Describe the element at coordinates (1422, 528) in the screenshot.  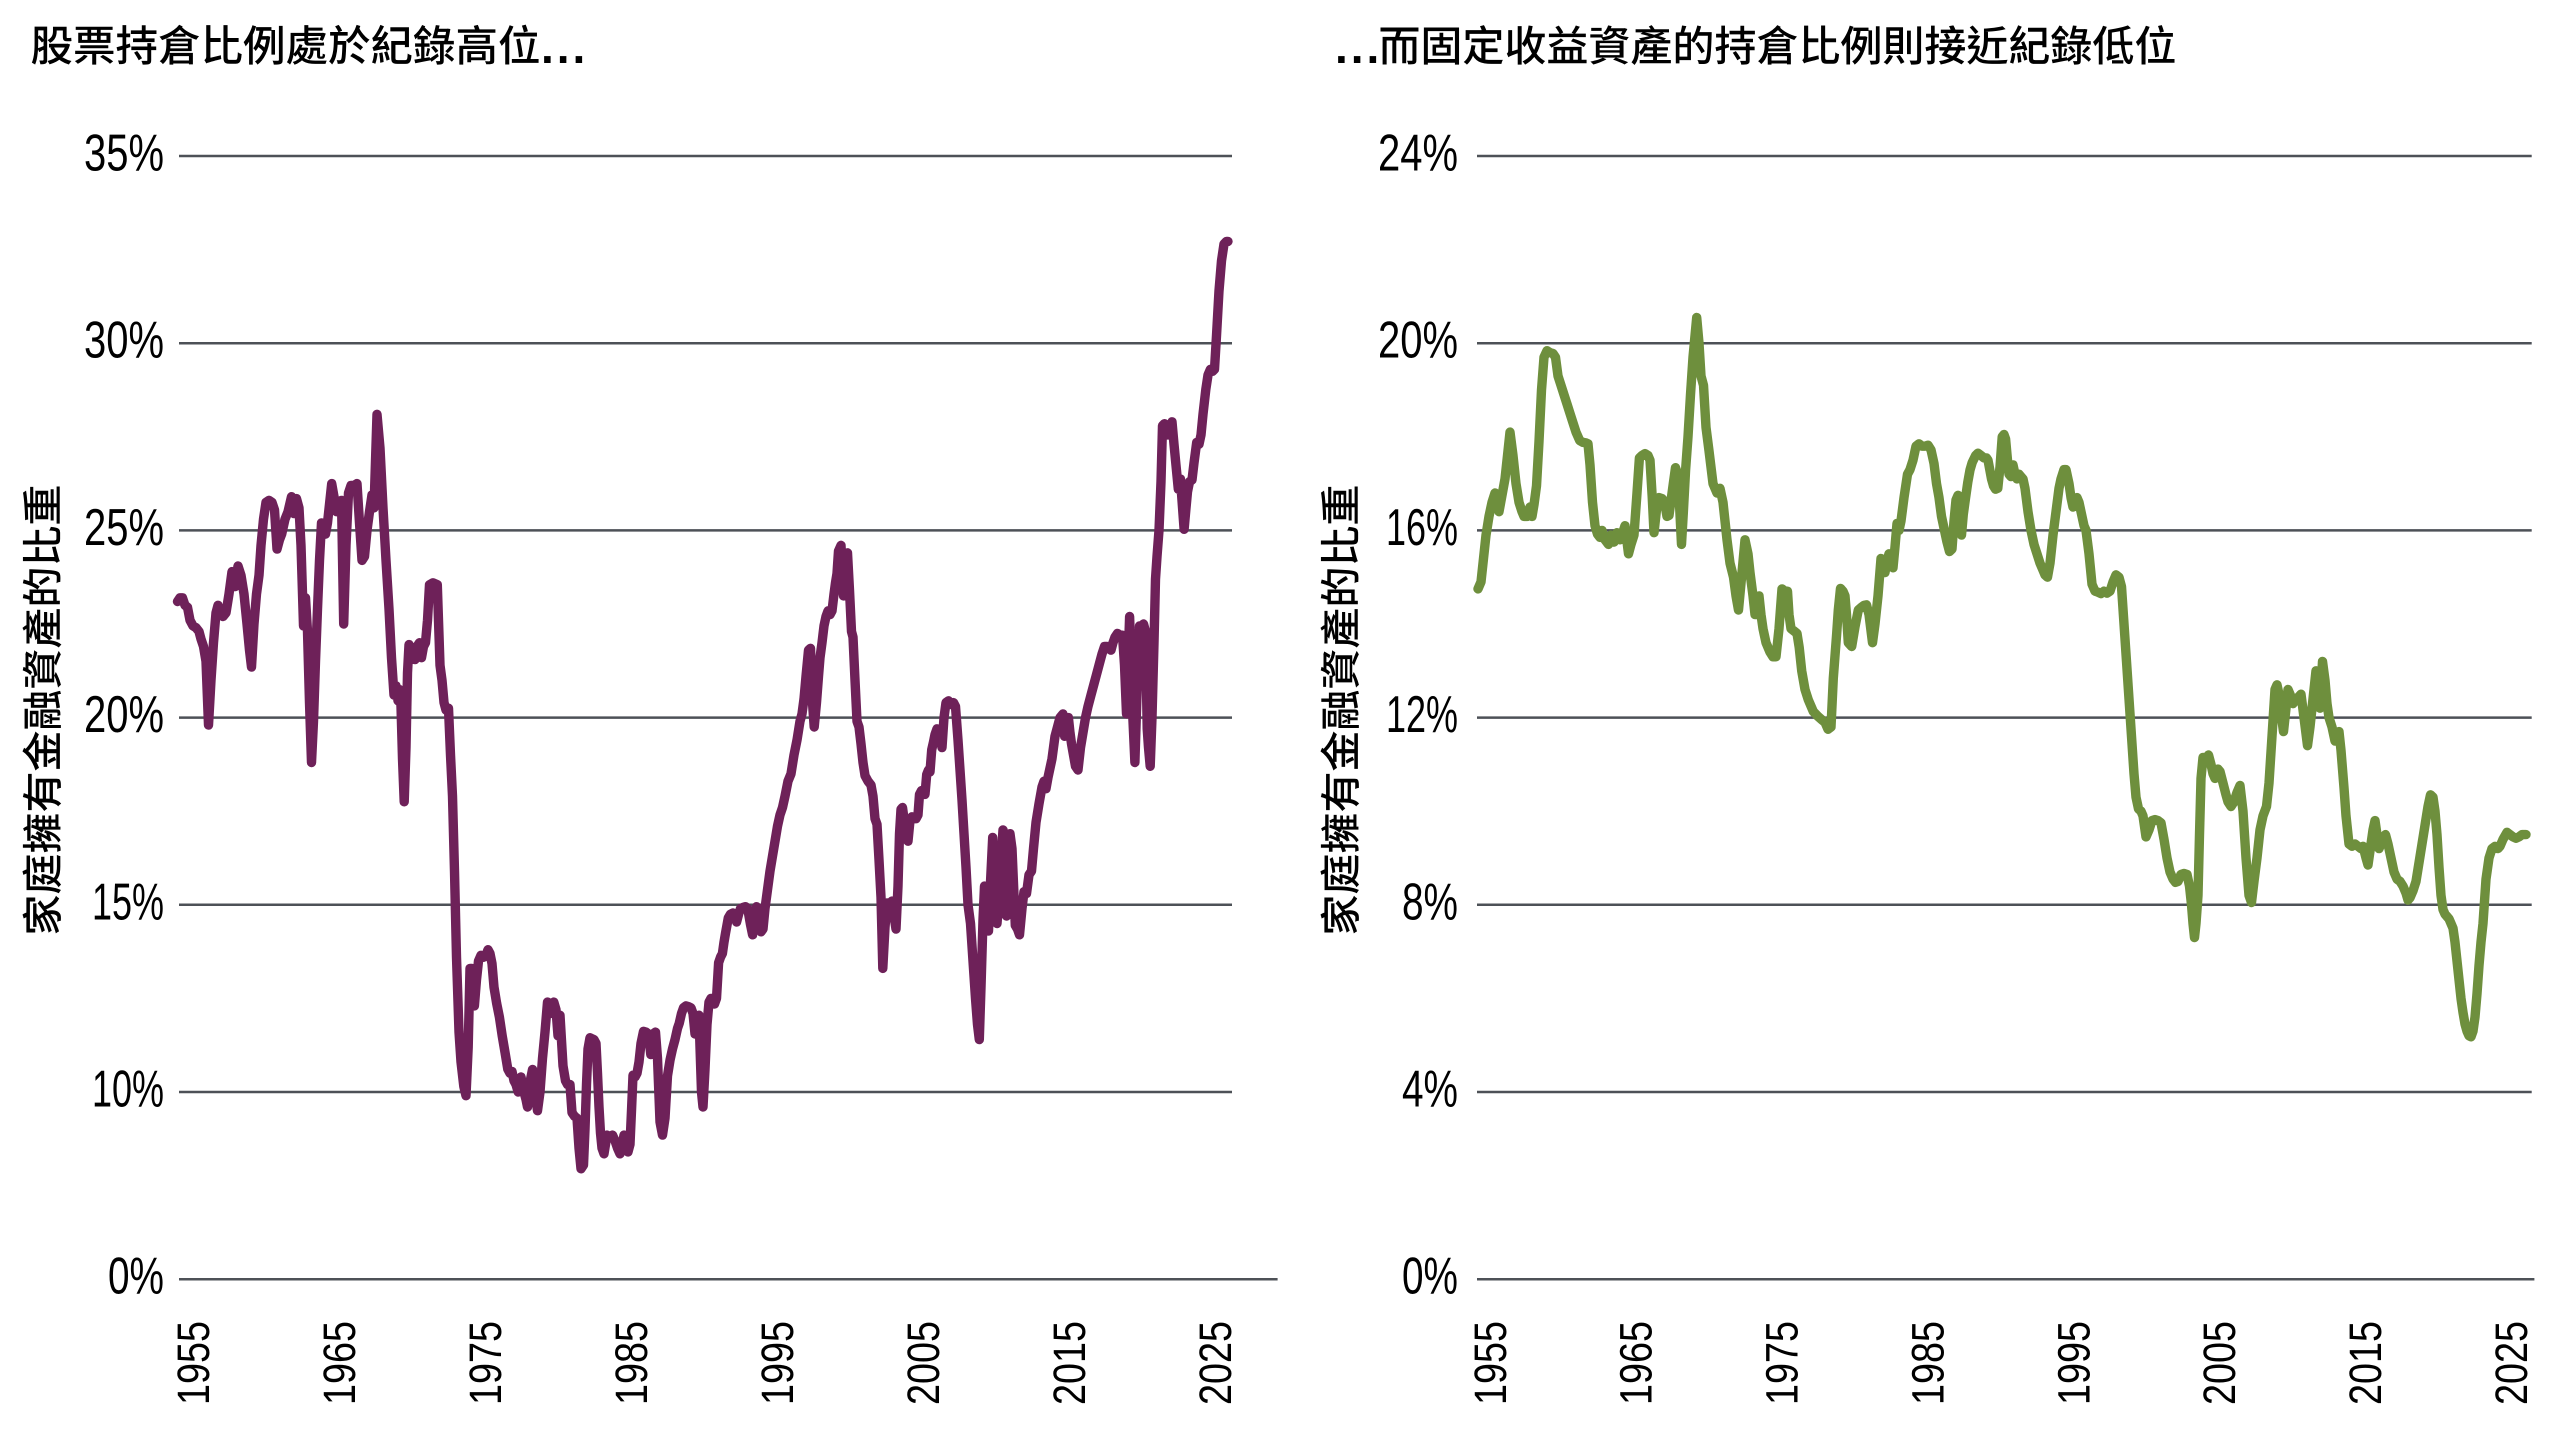
I see `svg-text: 16%` at that location.